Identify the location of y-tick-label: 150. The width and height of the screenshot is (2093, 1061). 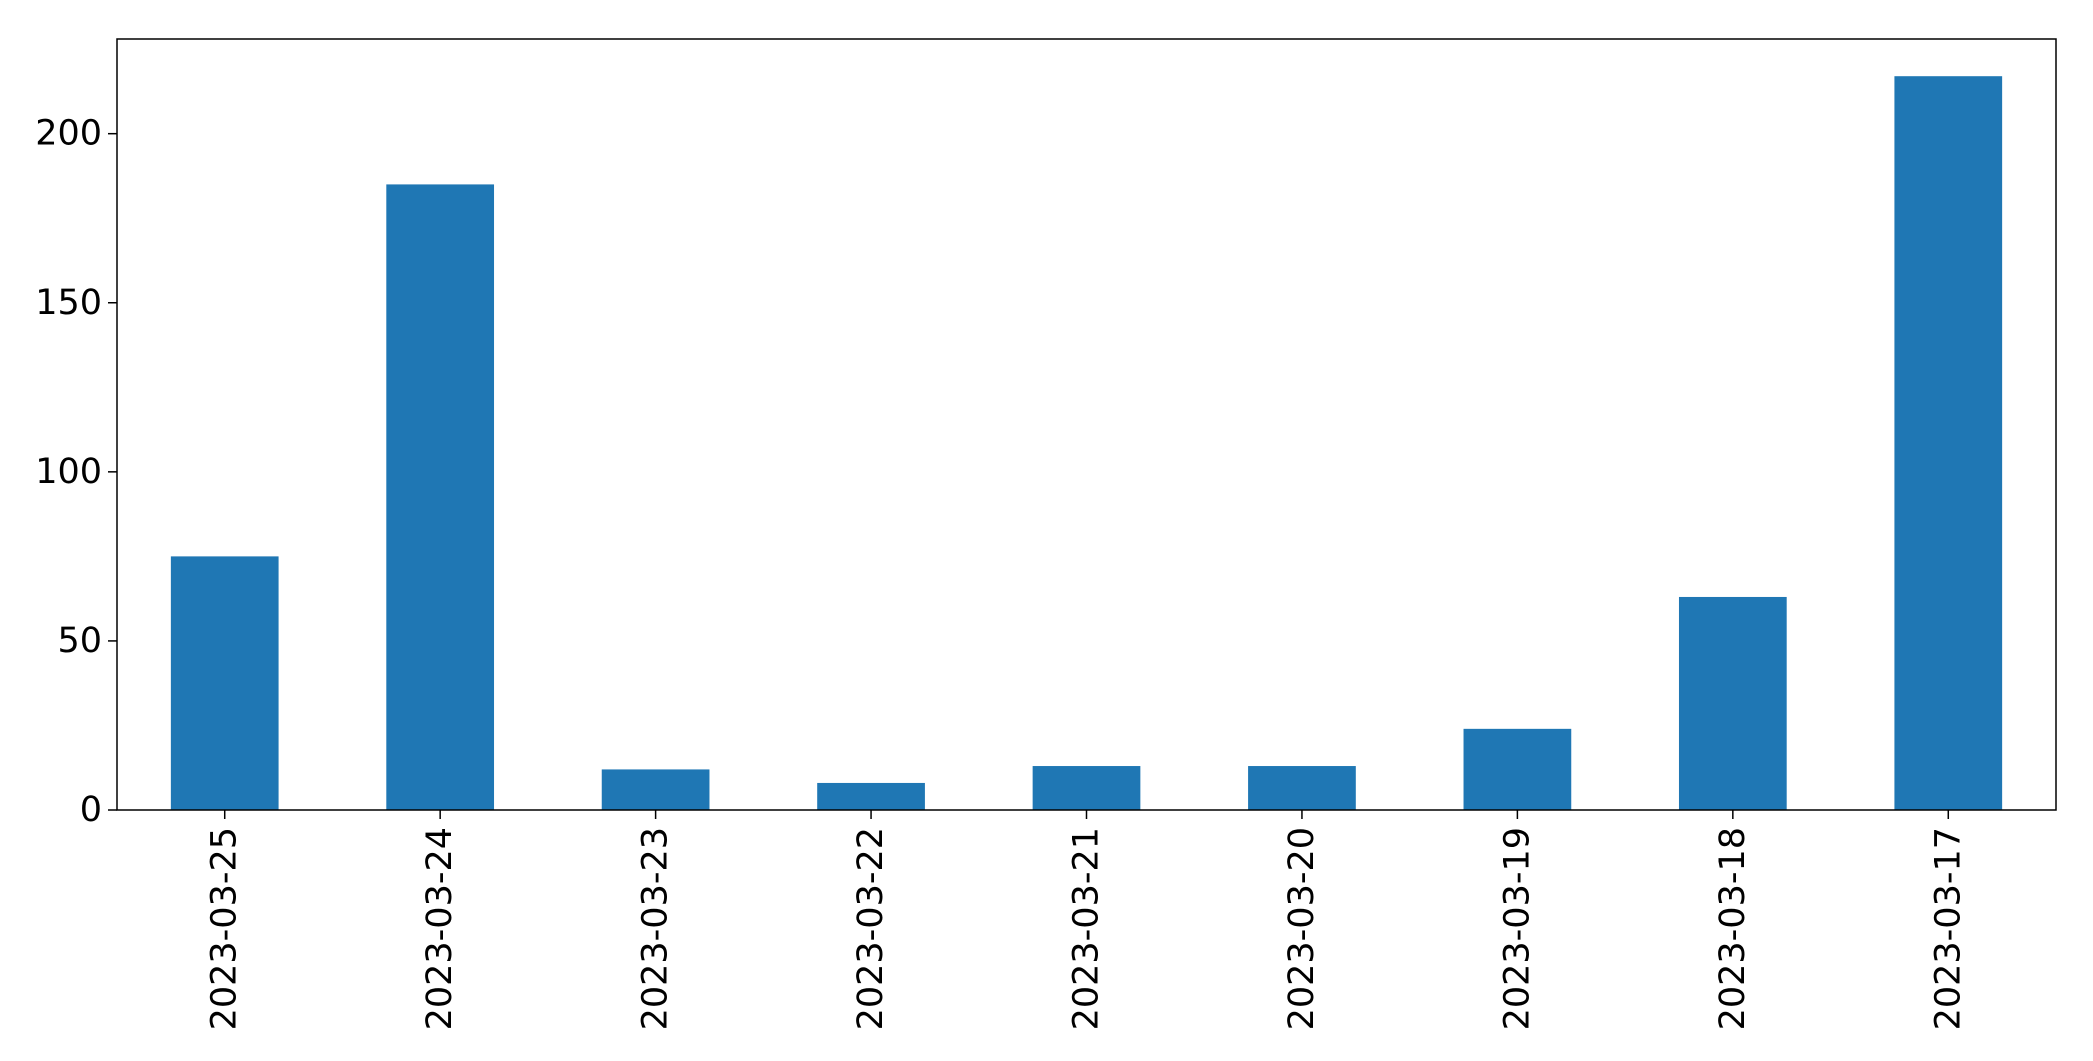
(68, 303).